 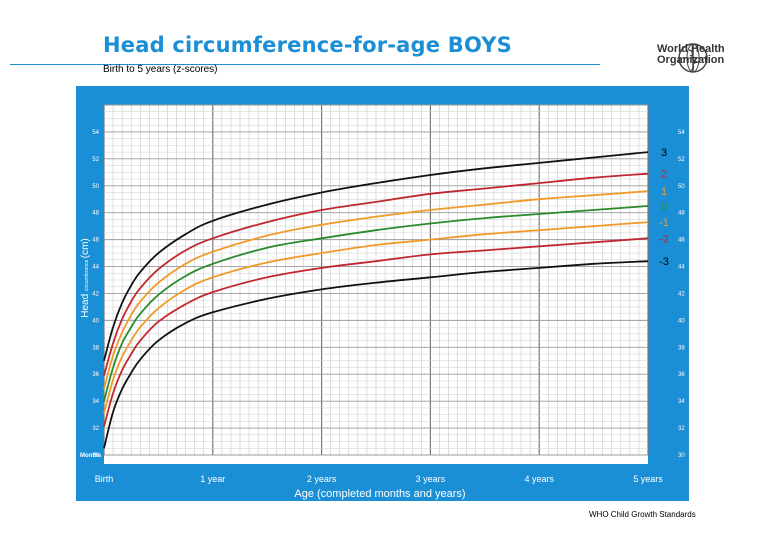 I want to click on y-tick-right: 52, so click(x=681, y=160).